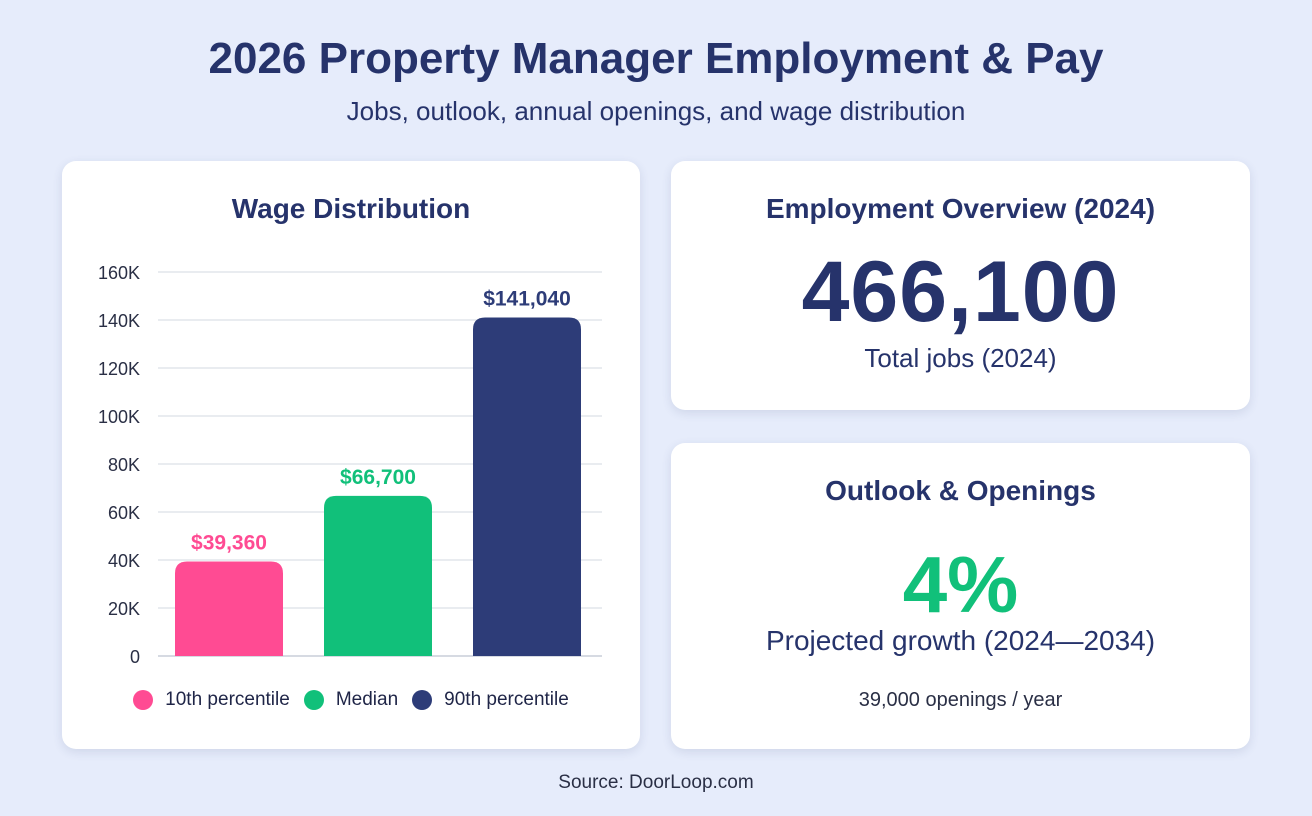 Image resolution: width=1312 pixels, height=816 pixels. I want to click on legend-label-90th-percentile: 90th percentile, so click(506, 699).